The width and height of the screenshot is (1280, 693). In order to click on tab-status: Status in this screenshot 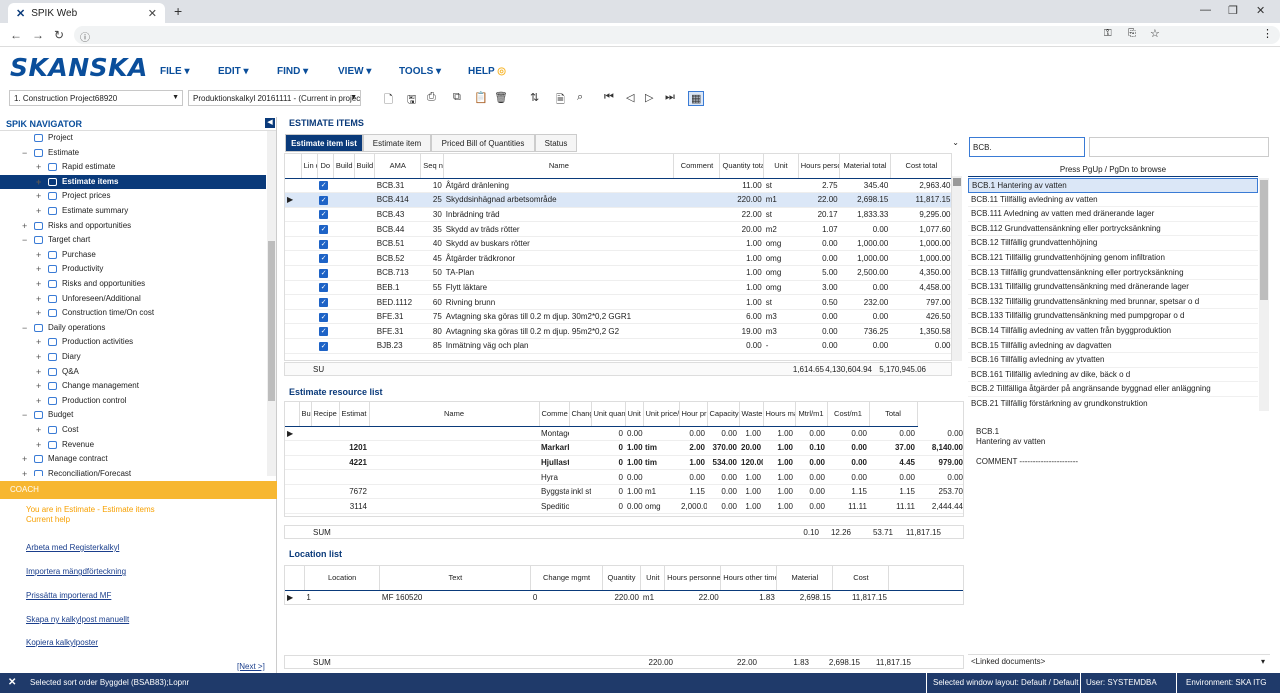, I will do `click(556, 143)`.